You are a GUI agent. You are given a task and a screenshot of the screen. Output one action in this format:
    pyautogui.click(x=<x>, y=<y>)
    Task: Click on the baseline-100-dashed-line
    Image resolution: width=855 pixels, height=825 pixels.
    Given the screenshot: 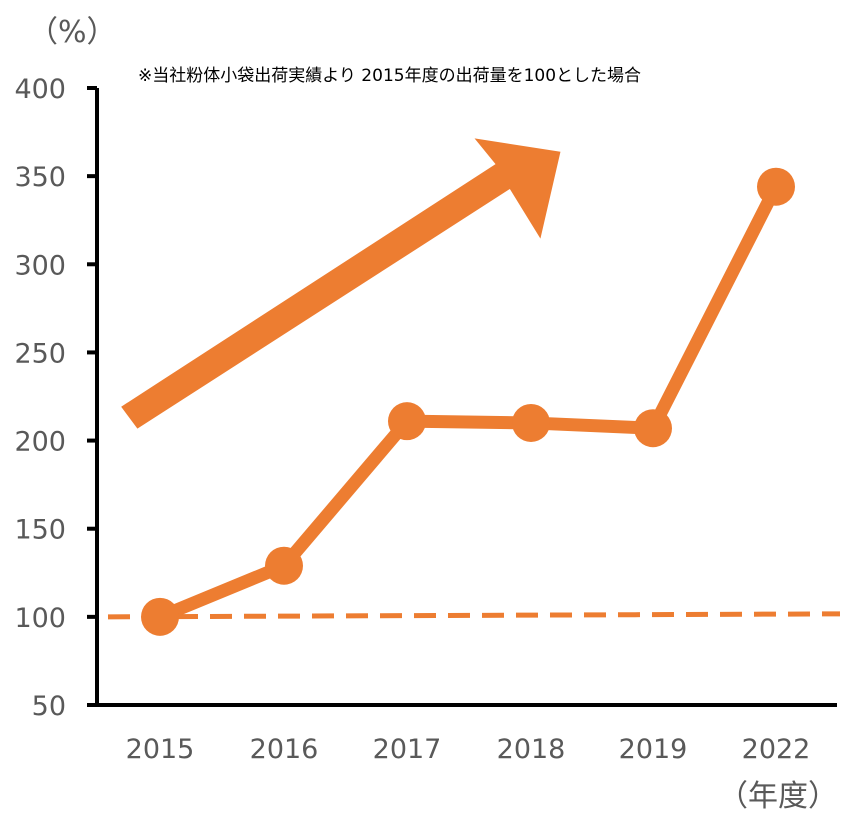 What is the action you would take?
    pyautogui.click(x=474, y=615)
    